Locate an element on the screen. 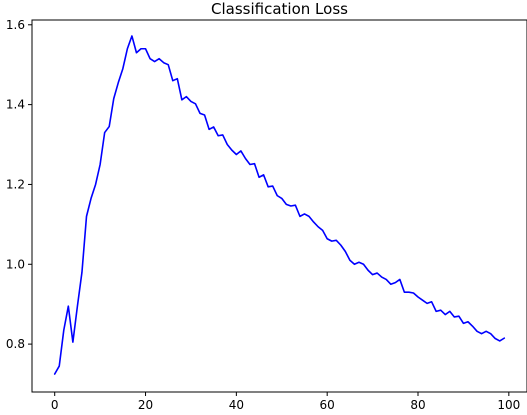  x-tick-label: 100 is located at coordinates (508, 405).